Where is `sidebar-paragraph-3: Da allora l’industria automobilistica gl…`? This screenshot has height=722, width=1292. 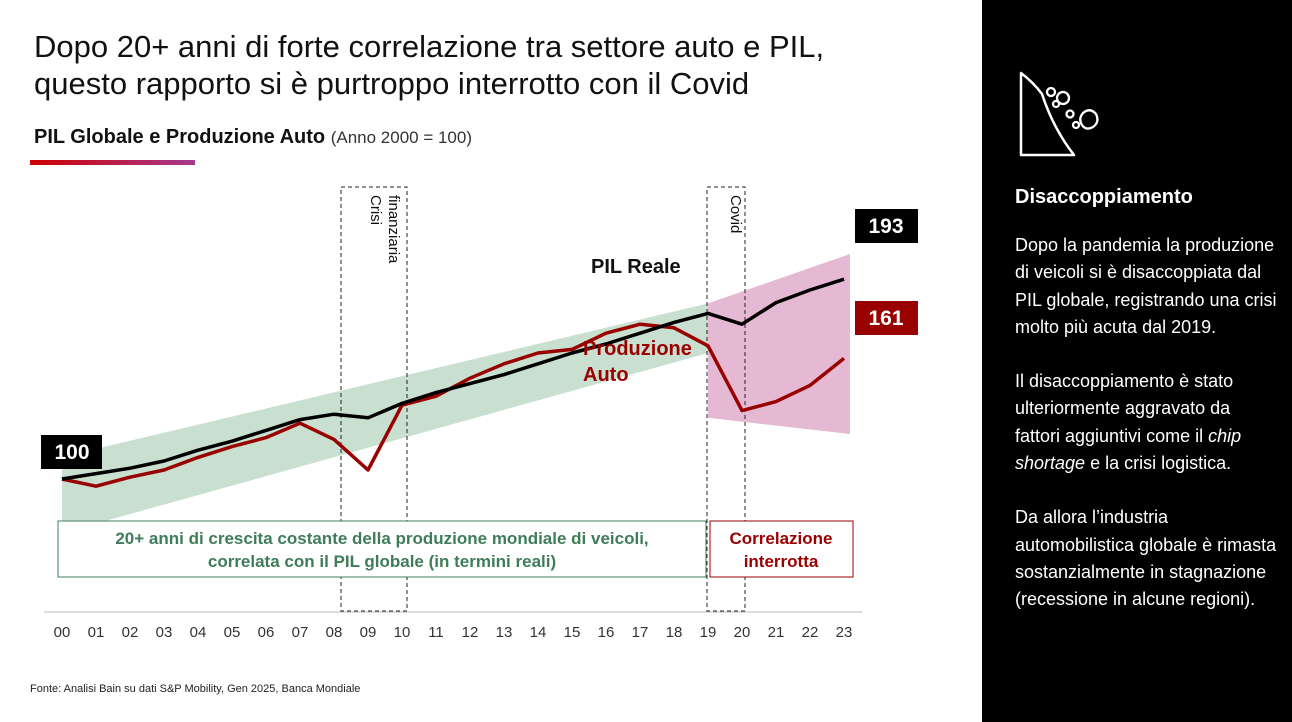
sidebar-paragraph-3: Da allora l’industria automobilistica gl… is located at coordinates (1146, 558).